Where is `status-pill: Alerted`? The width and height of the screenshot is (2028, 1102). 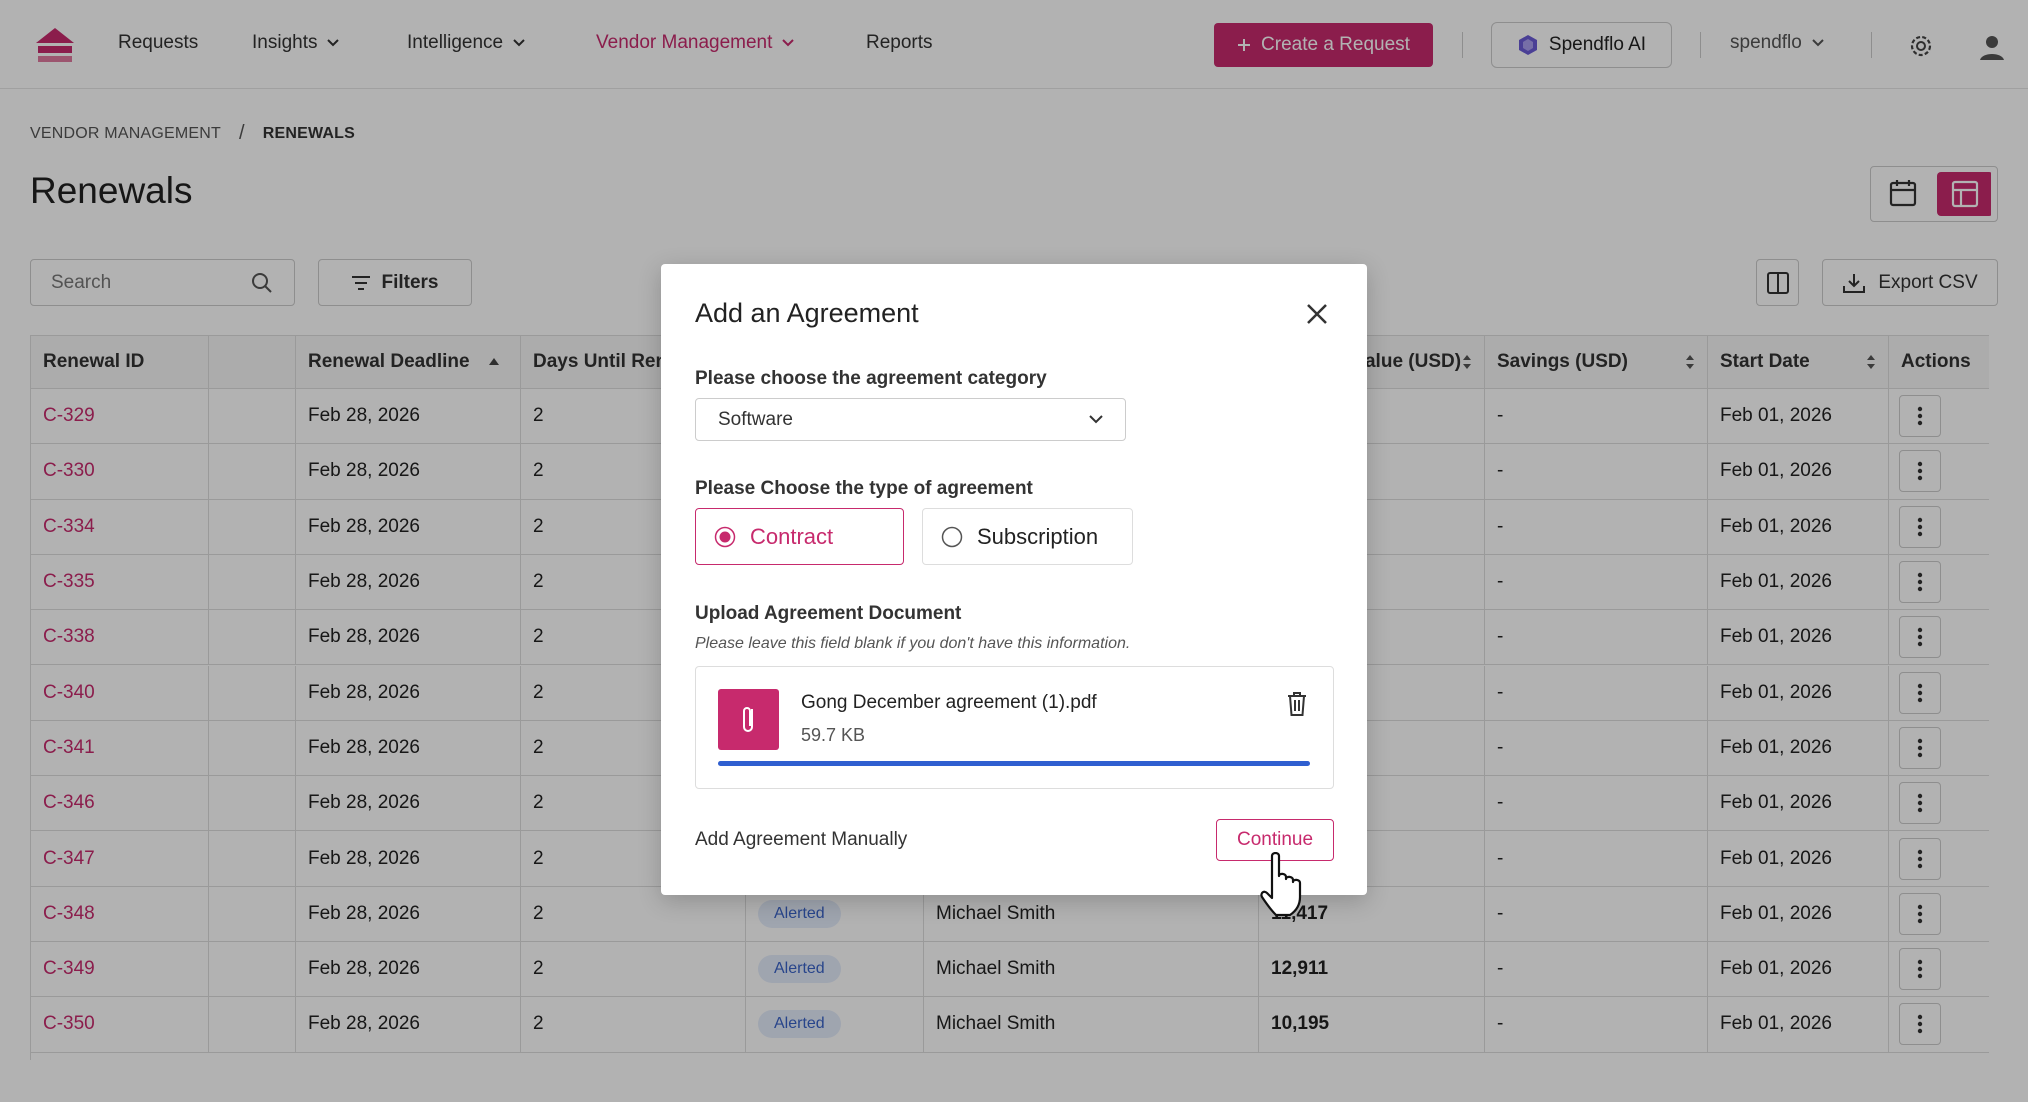
status-pill: Alerted is located at coordinates (799, 1024).